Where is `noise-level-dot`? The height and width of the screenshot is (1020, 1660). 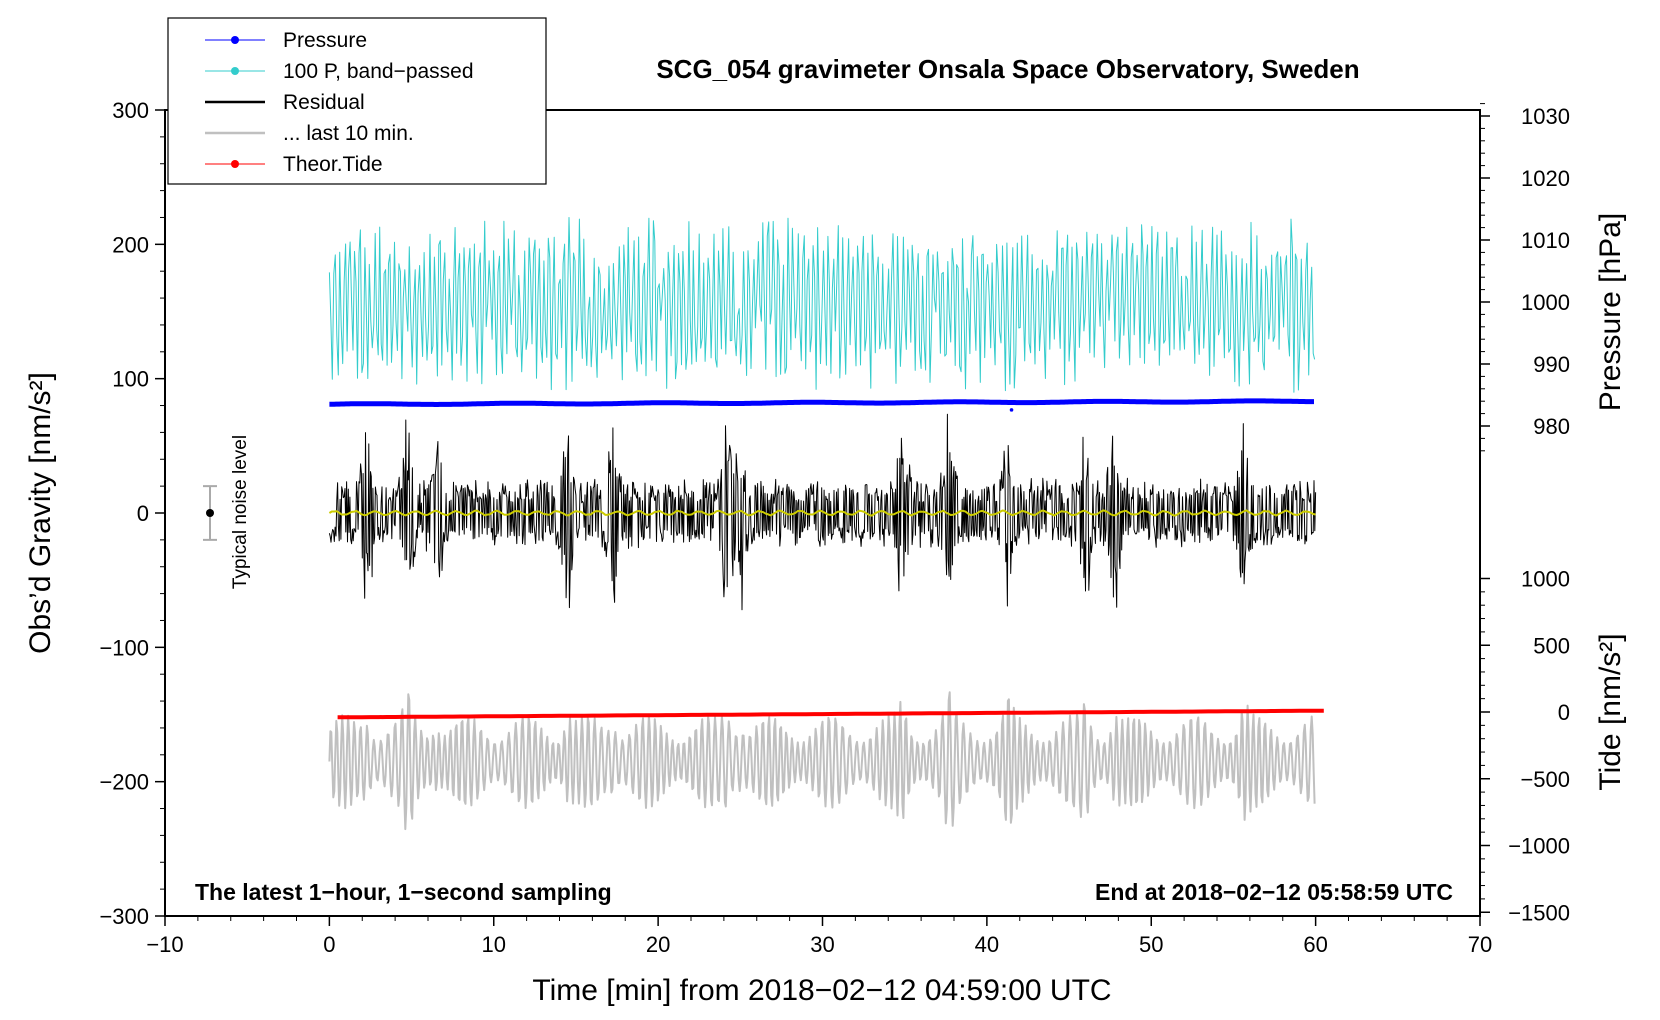 noise-level-dot is located at coordinates (210, 513).